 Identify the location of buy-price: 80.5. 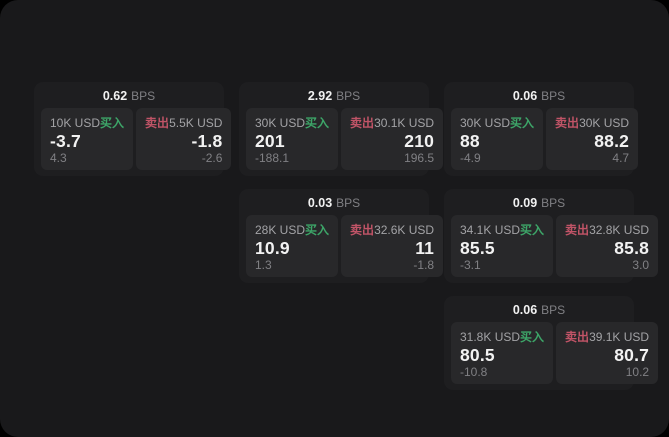
(477, 355).